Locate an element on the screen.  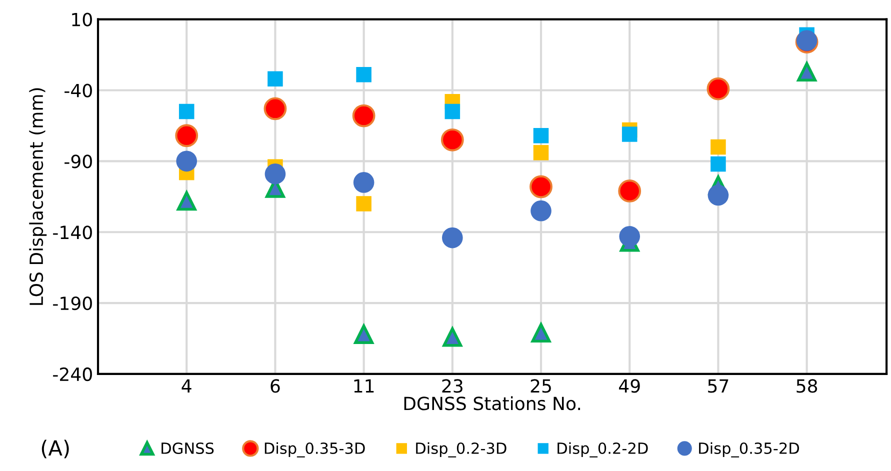
text: (A) is located at coordinates (55, 449).